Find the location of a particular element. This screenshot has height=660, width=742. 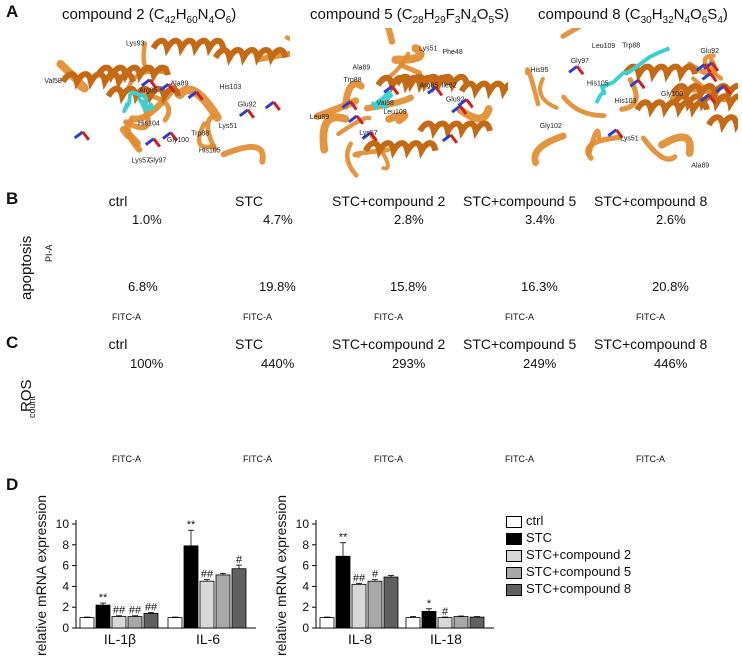

significance-mark: # is located at coordinates (445, 612).